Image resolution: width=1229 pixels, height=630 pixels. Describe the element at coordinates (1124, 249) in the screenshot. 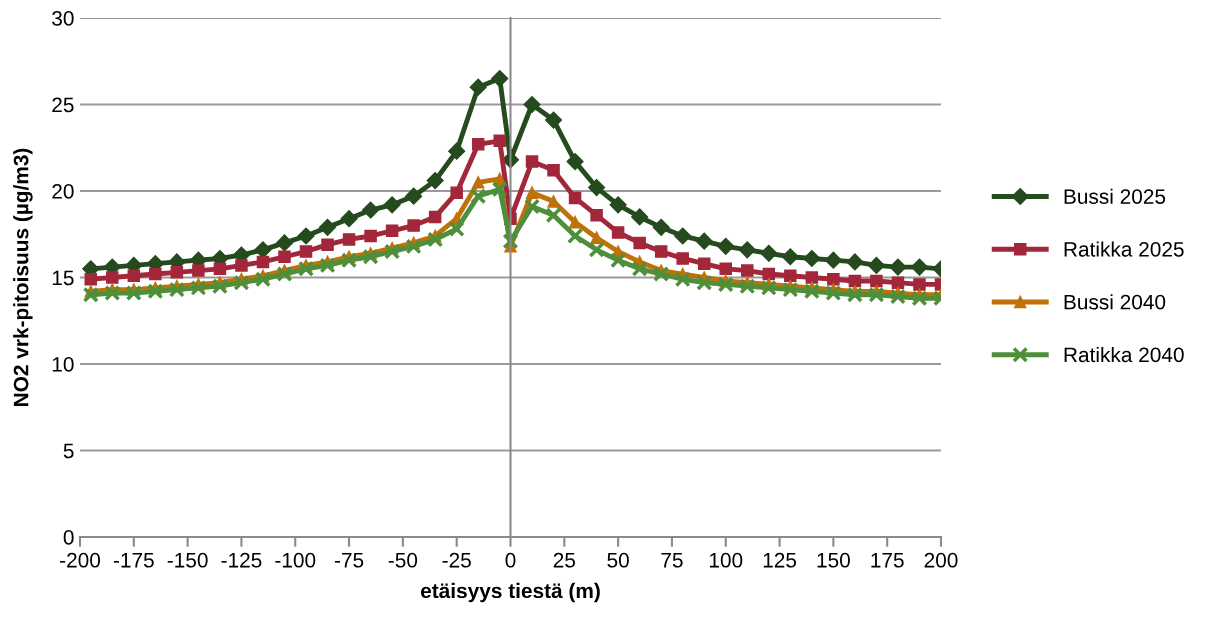

I see `legend-label: Ratikka 2025` at that location.